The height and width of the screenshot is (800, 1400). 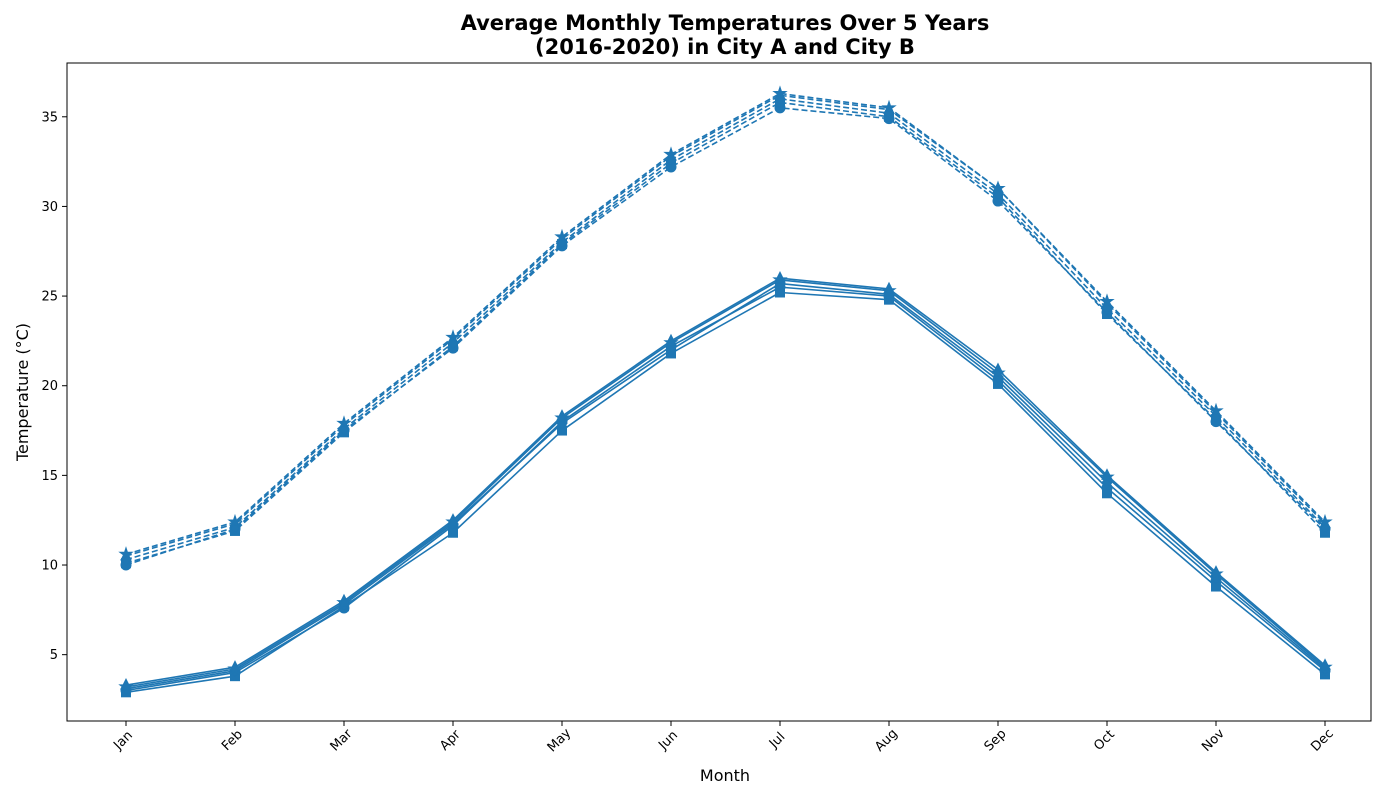 I want to click on point-b-9-oct, so click(x=1107, y=301).